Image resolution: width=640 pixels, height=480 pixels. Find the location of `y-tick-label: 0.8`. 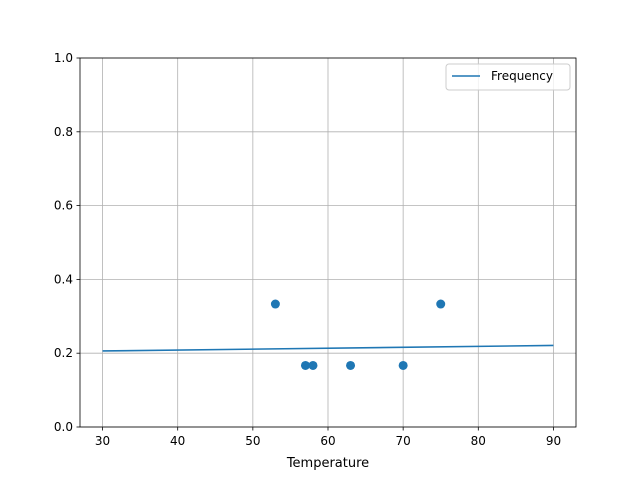

y-tick-label: 0.8 is located at coordinates (63, 132).